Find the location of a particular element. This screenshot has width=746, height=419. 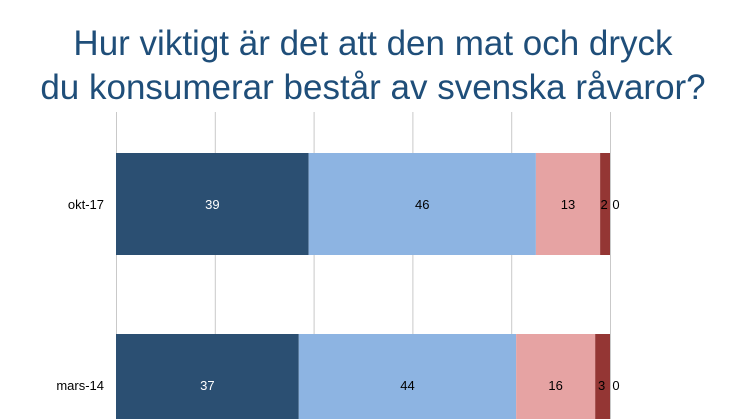

data-label: 46 is located at coordinates (422, 204).